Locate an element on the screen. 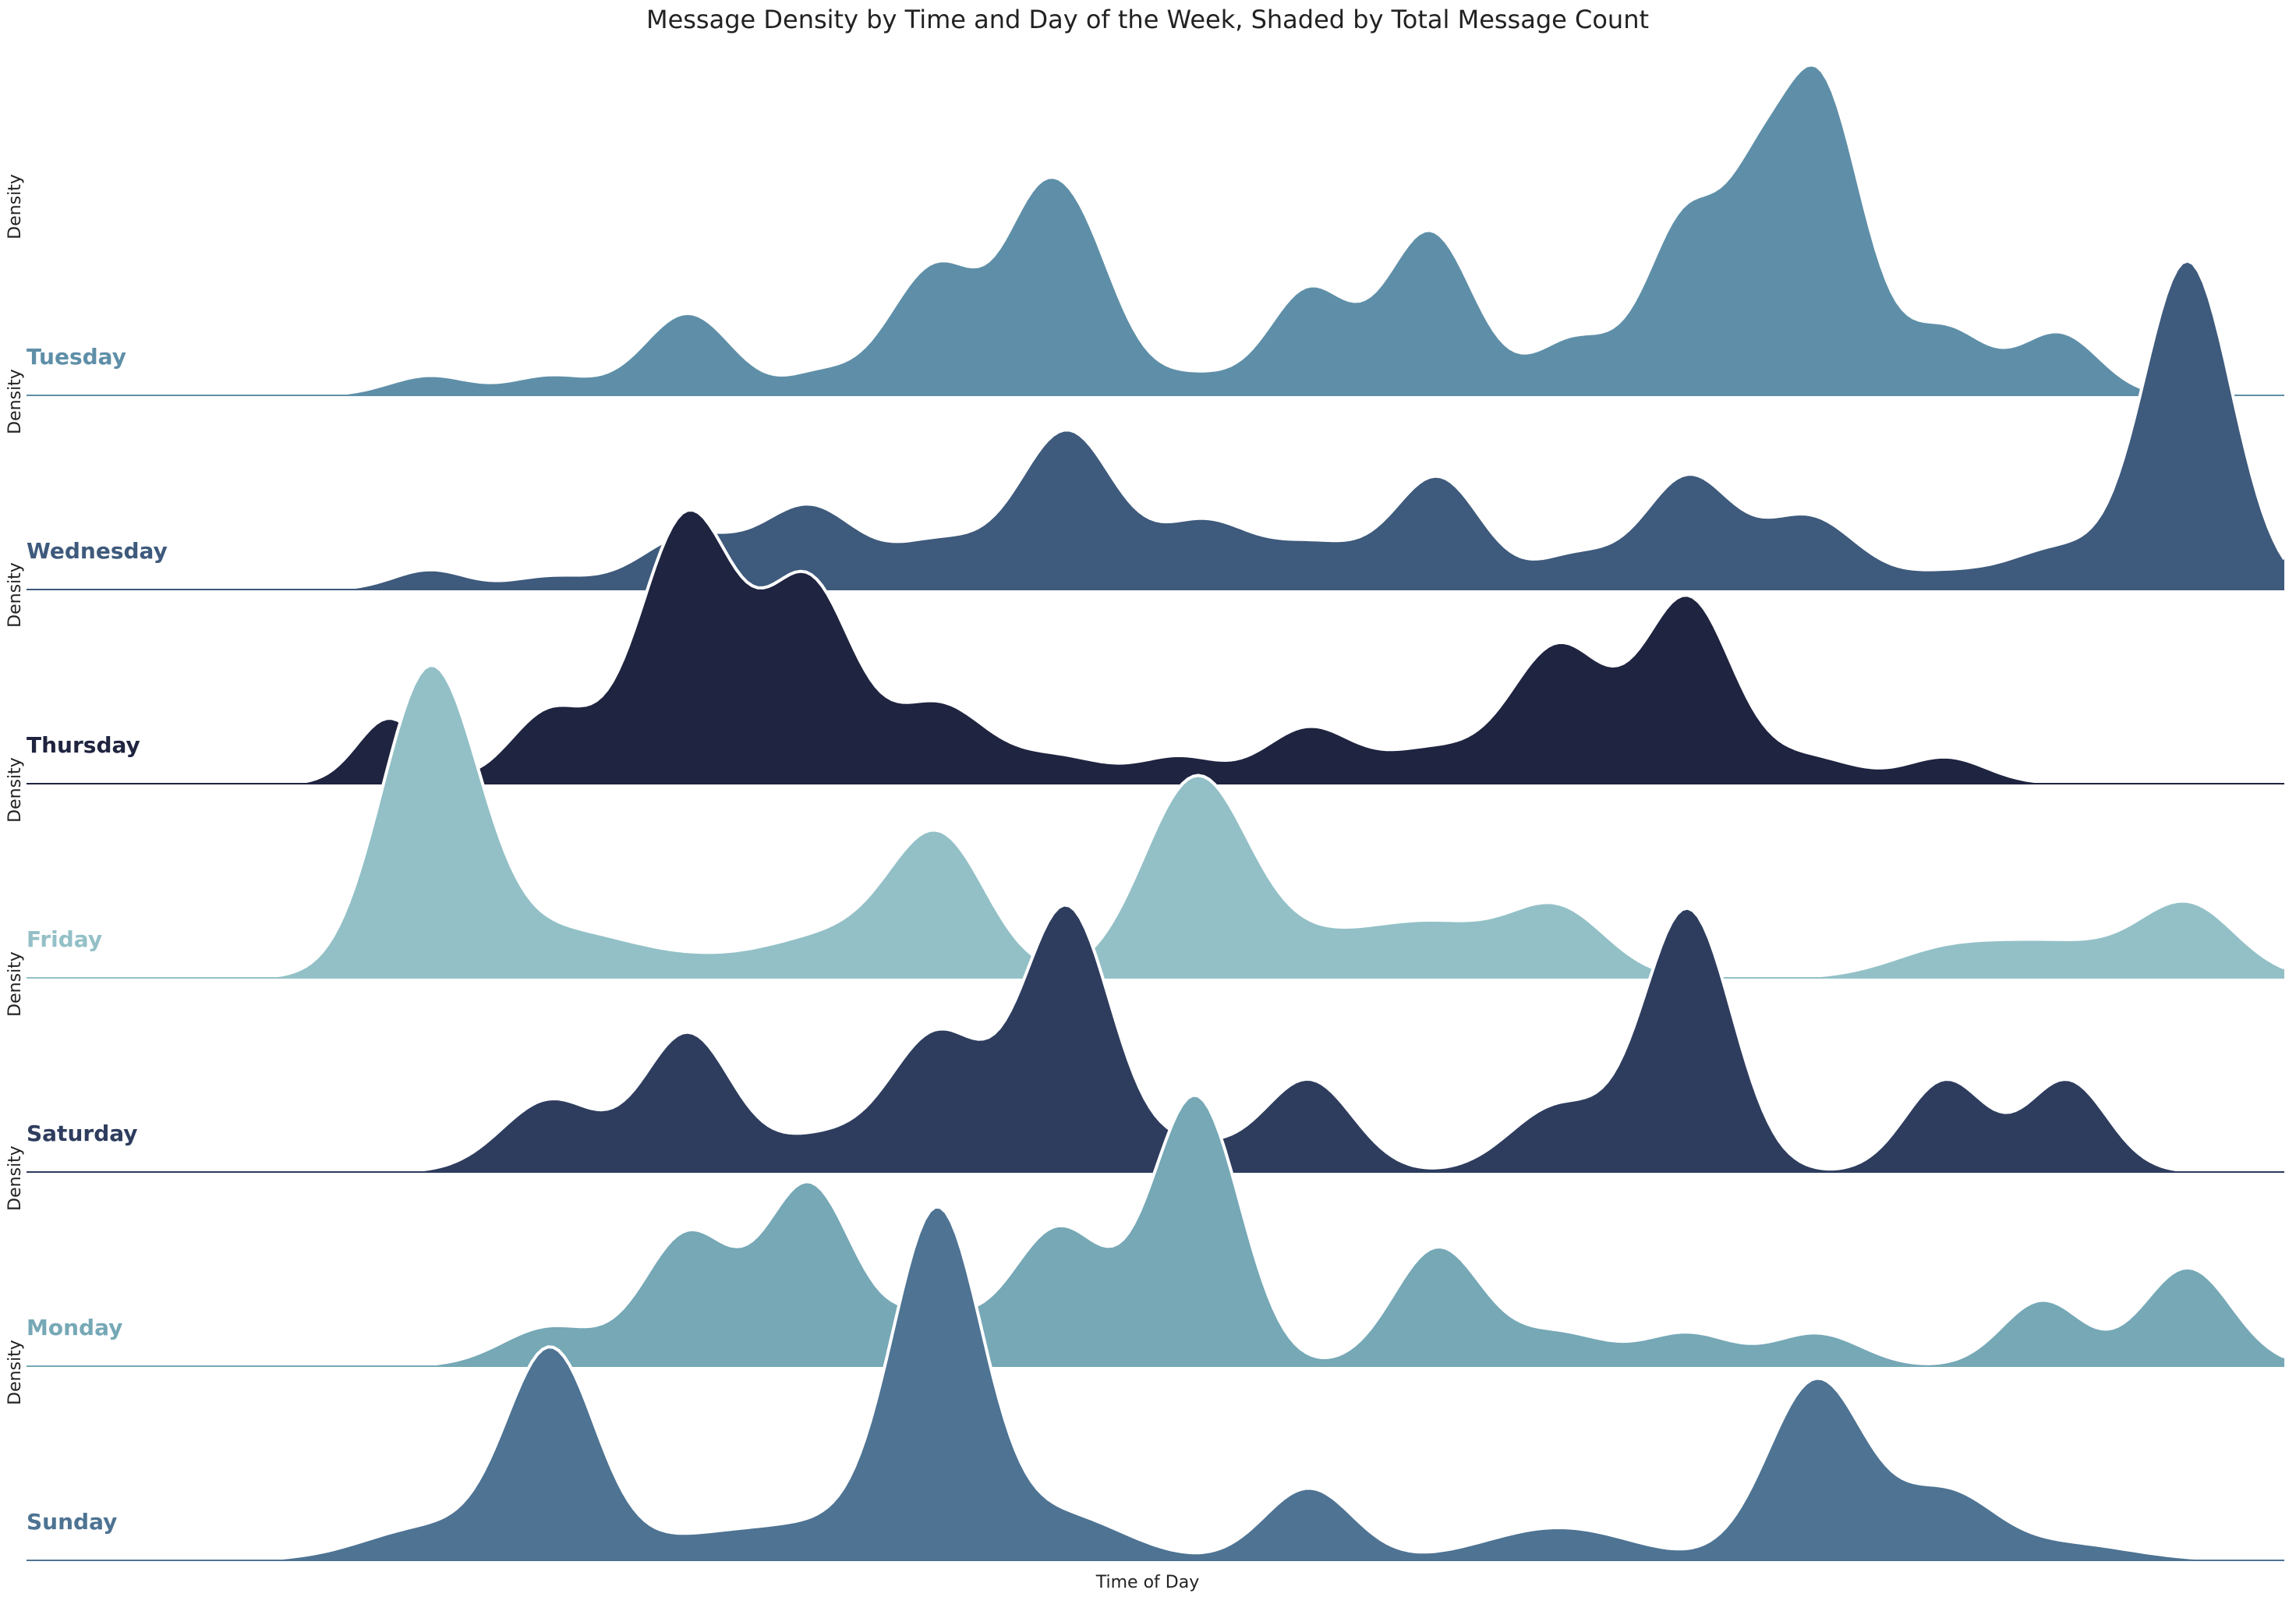 The image size is (2296, 1597). y-axis-label-5: Density is located at coordinates (15, 984).